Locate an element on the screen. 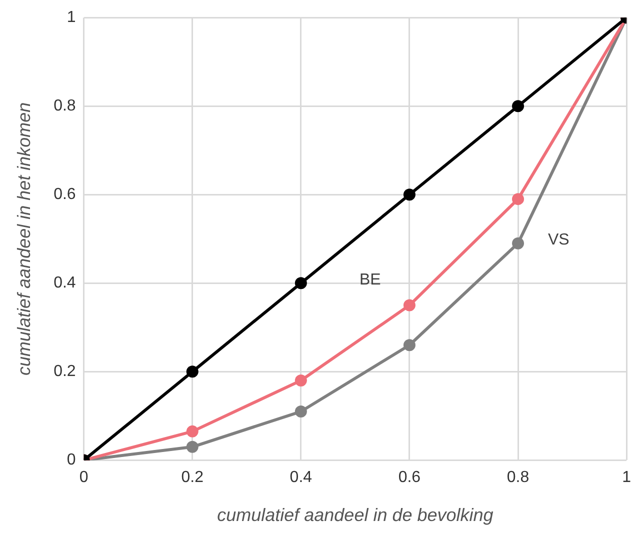 The width and height of the screenshot is (639, 541). x-axis-title: cumulatief aandeel in de bevolking is located at coordinates (355, 515).